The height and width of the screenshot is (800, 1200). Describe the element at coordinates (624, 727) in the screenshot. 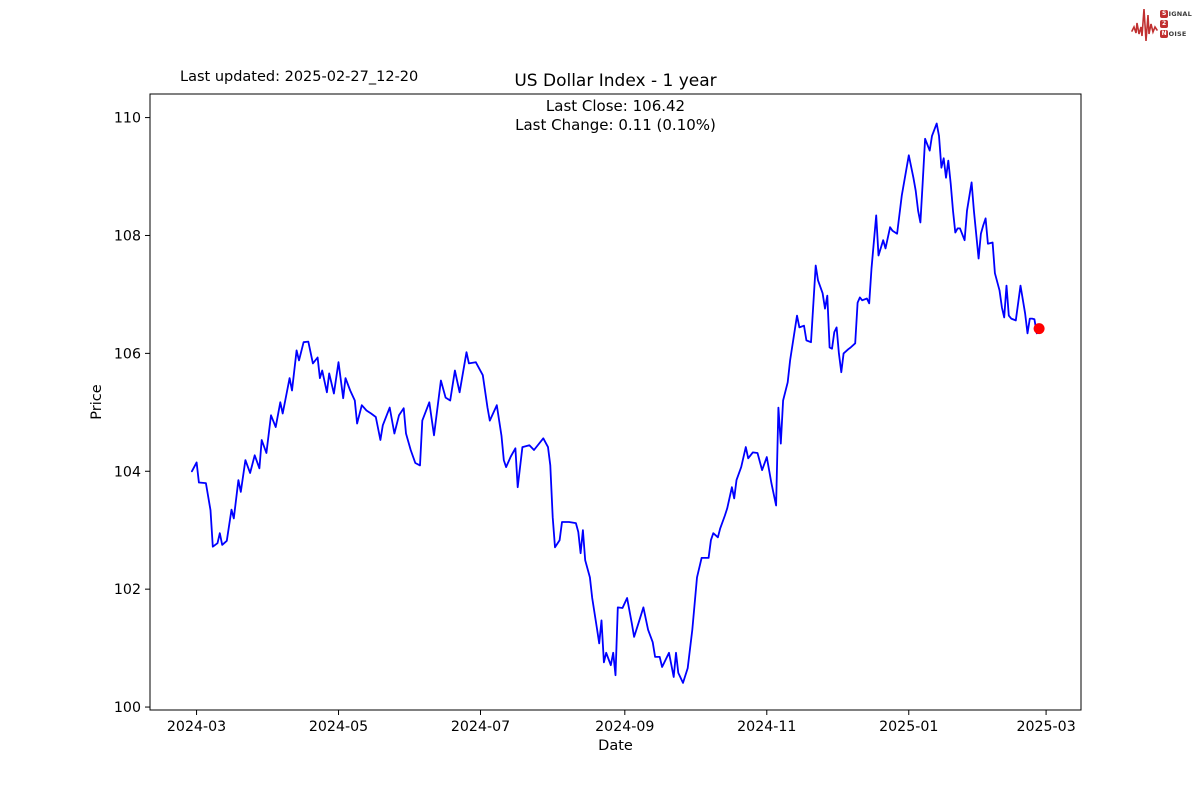

I see `x-tick-label: 2024-09` at that location.